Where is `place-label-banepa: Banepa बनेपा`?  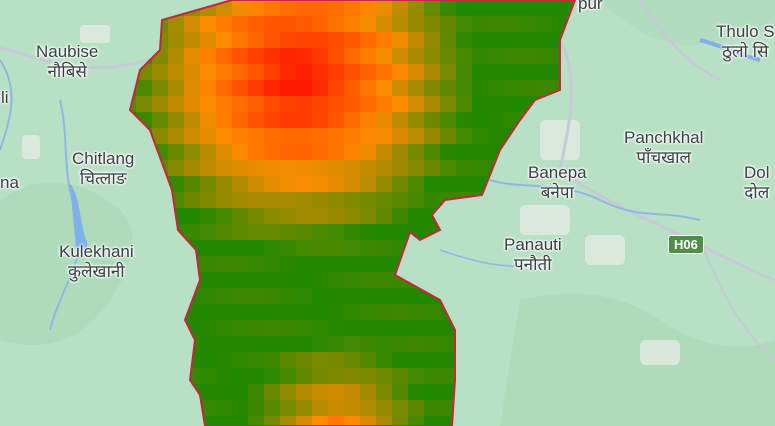
place-label-banepa: Banepa बनेपा is located at coordinates (557, 183).